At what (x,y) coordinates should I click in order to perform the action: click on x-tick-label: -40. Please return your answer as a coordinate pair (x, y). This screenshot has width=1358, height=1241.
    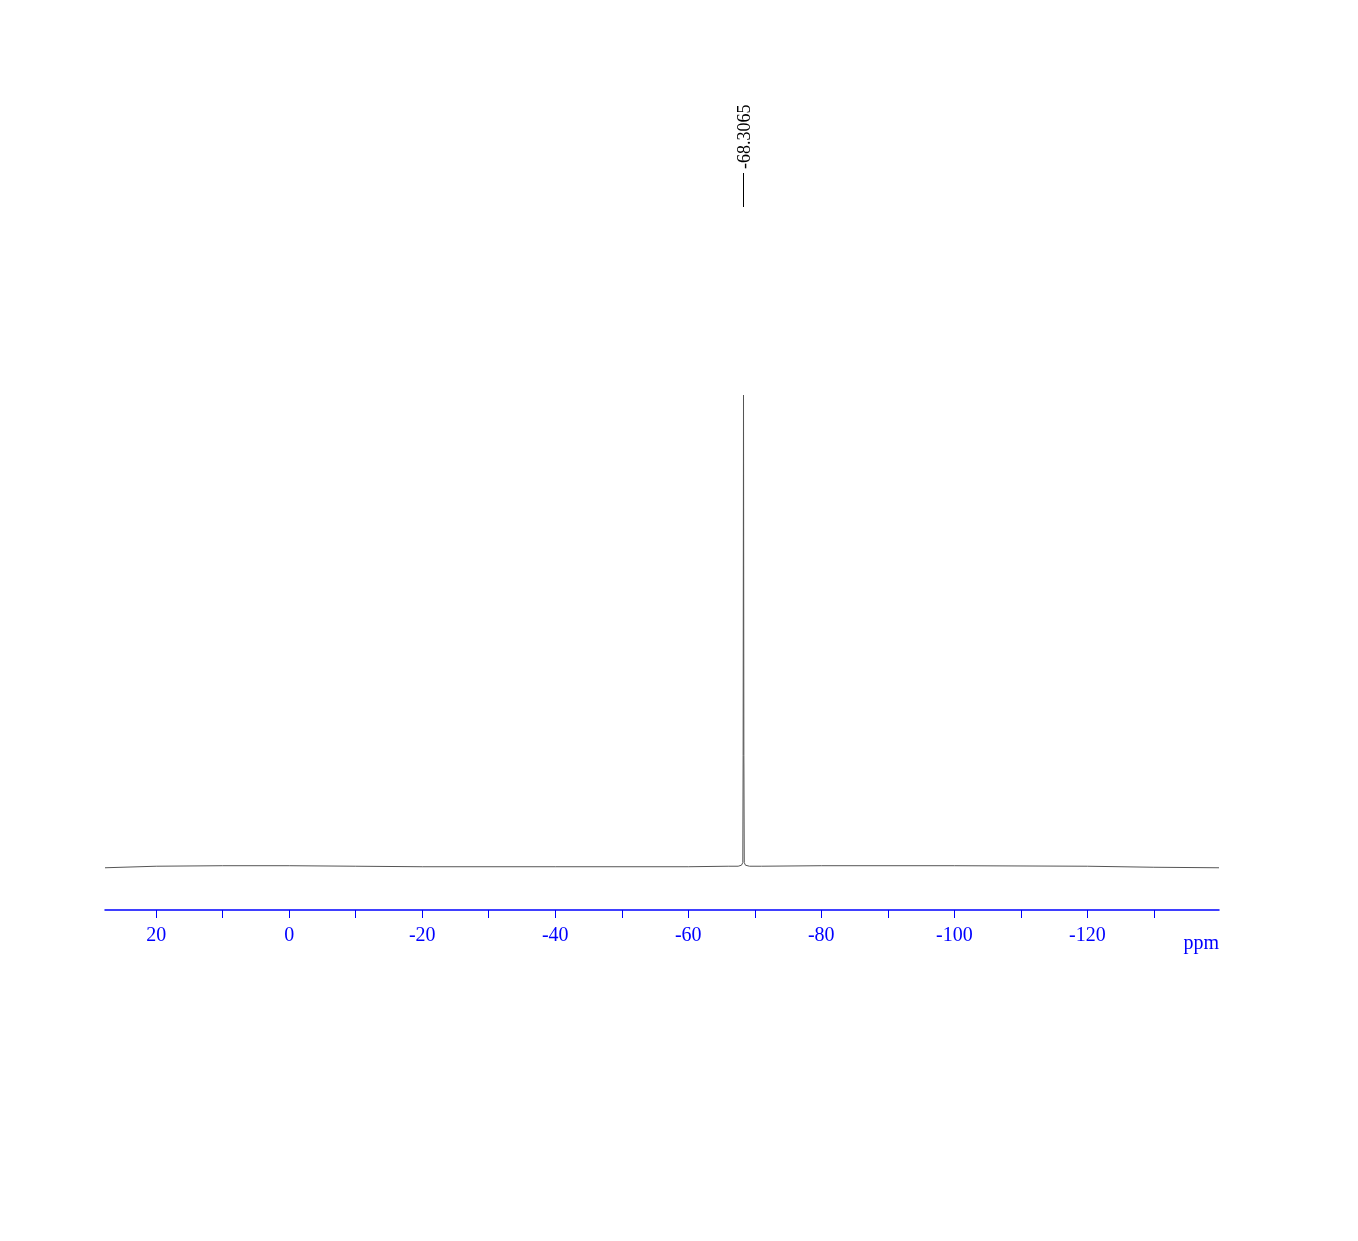
    Looking at the image, I should click on (555, 934).